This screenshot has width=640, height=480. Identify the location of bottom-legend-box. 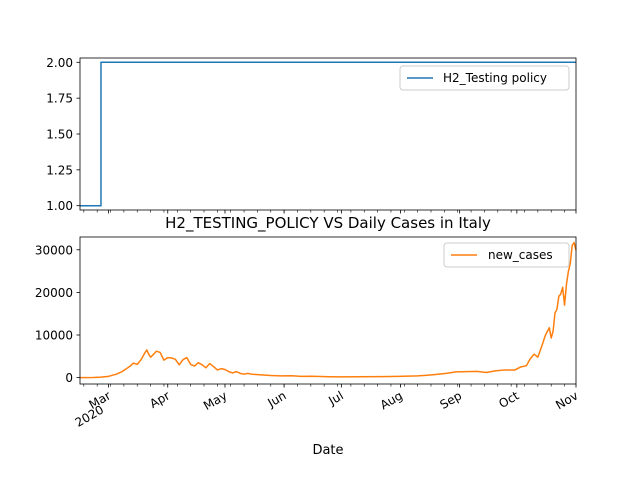
(506, 255).